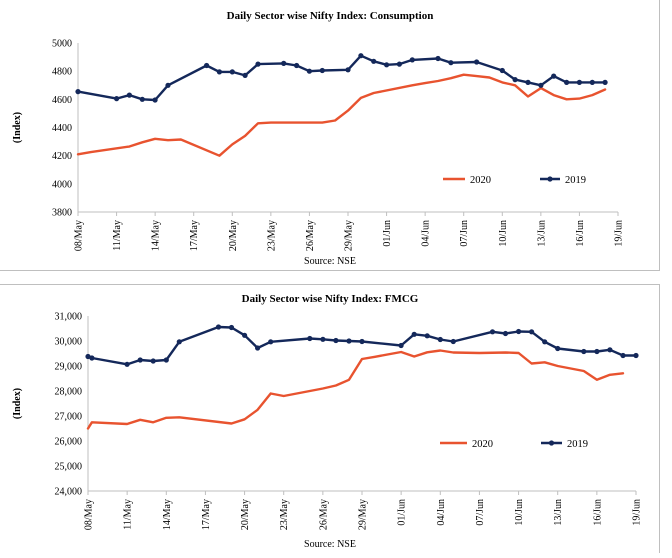  What do you see at coordinates (519, 512) in the screenshot?
I see `x-tick-label: 10/Jun` at bounding box center [519, 512].